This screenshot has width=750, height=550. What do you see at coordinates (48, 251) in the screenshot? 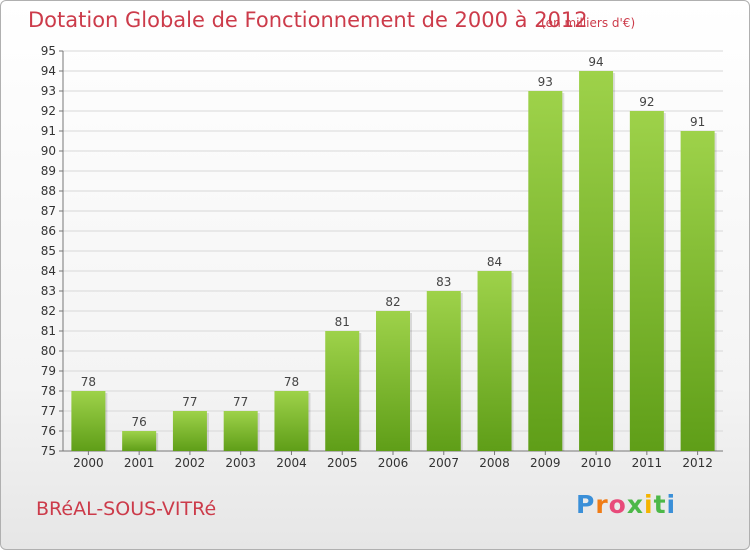
I see `y-tick-label: 85` at bounding box center [48, 251].